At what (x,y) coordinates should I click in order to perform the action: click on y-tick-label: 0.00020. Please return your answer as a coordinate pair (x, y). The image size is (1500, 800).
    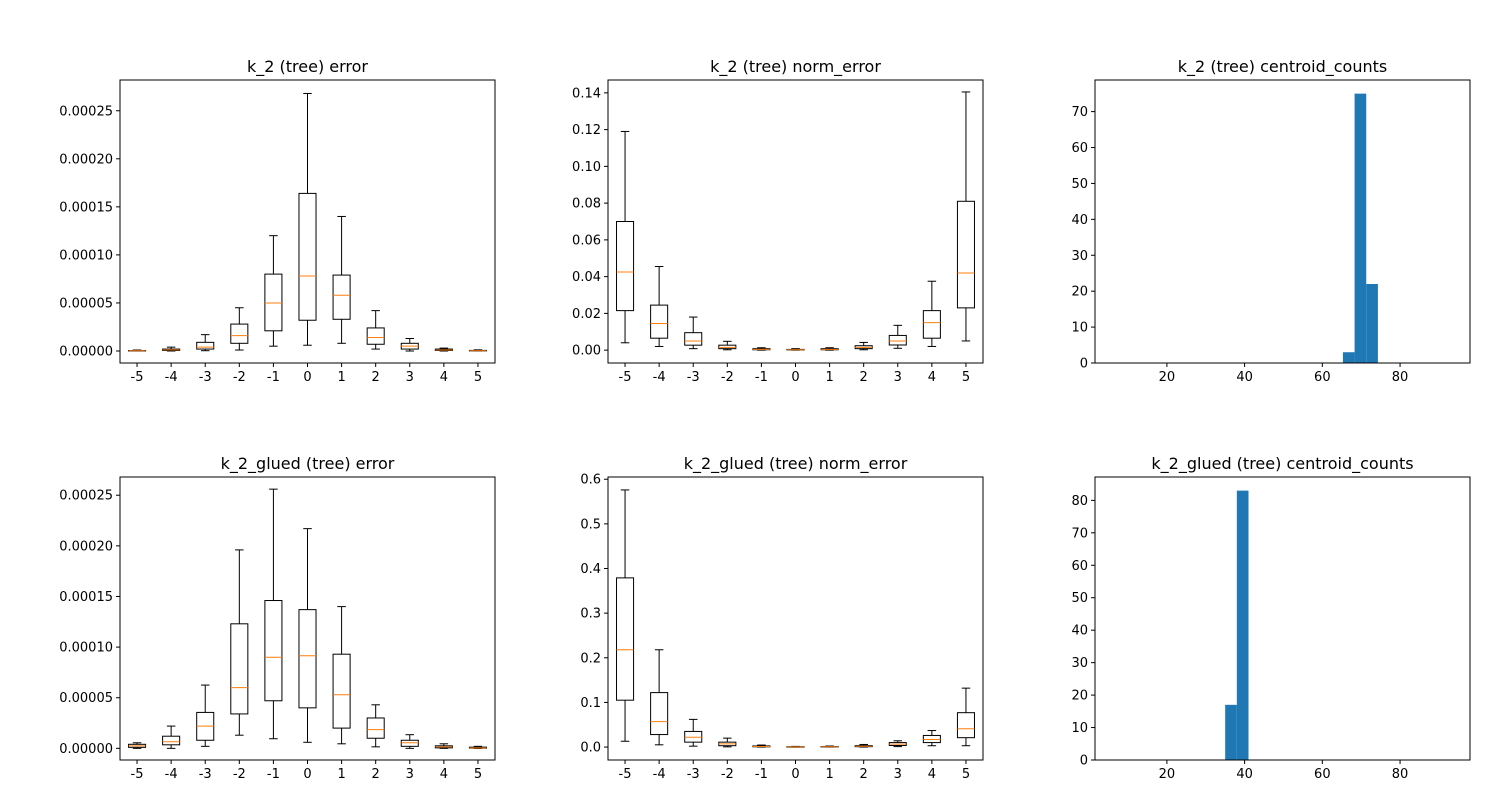
    Looking at the image, I should click on (86, 159).